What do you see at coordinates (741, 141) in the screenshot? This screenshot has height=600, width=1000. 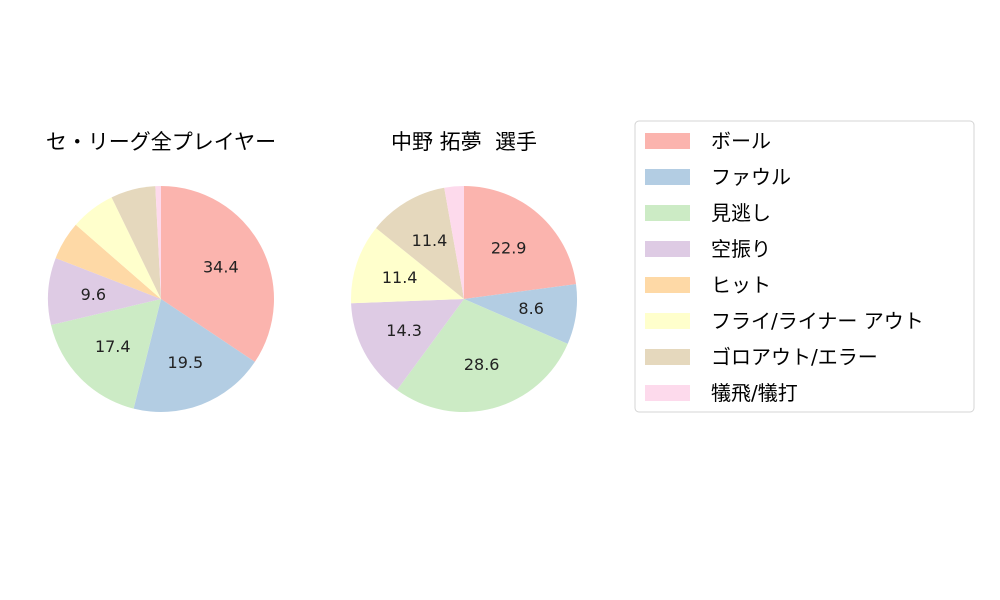 I see `legend-label: ボール` at bounding box center [741, 141].